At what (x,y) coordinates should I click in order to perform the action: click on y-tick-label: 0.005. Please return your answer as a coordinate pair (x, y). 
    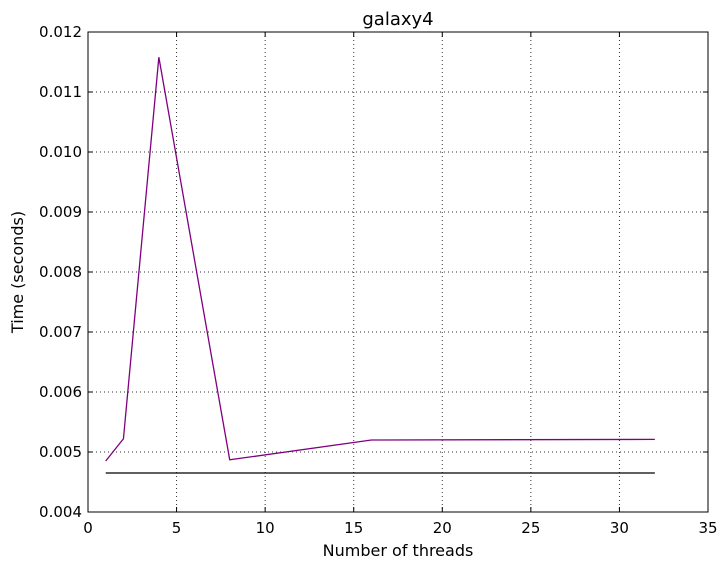
    Looking at the image, I should click on (60, 452).